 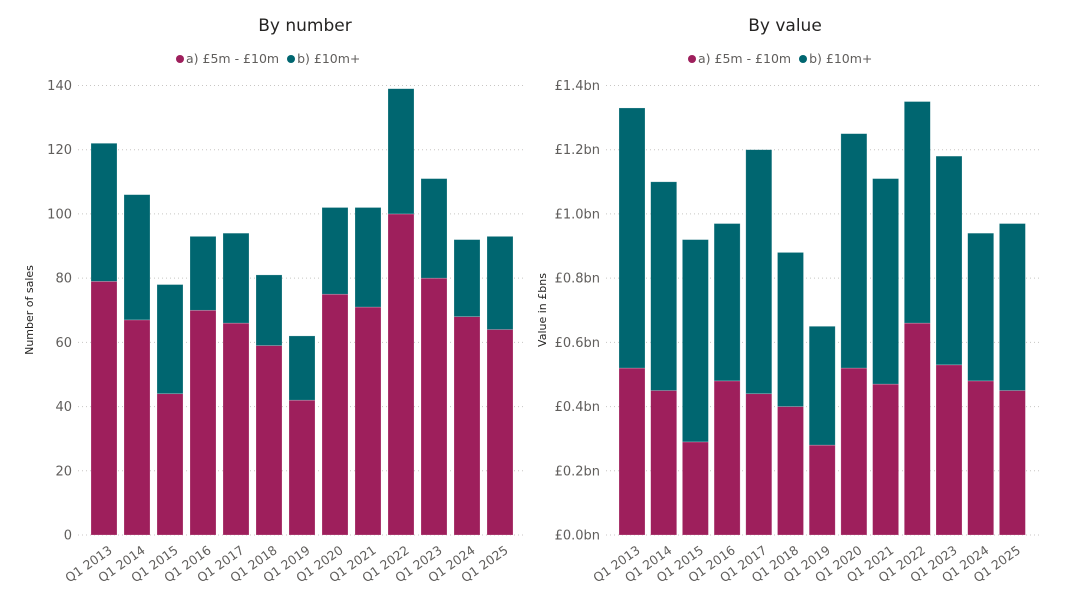 I want to click on bar-segment-a: Q1 2021 — a) £5m - £10m: 0.47, so click(x=885, y=459).